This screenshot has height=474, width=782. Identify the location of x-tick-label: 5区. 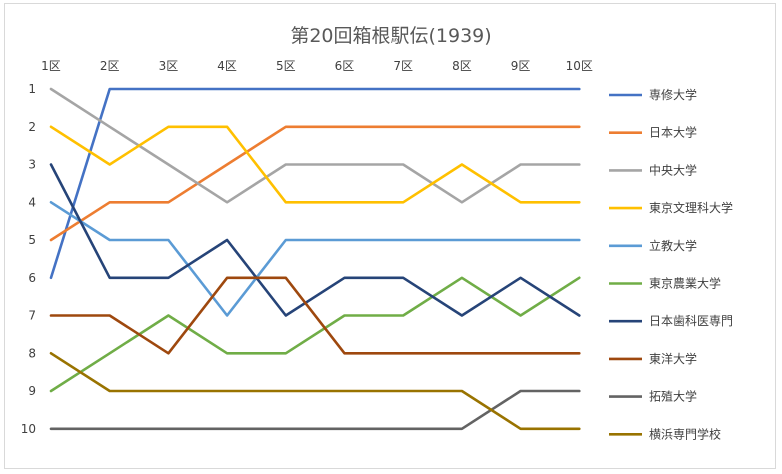
(286, 66).